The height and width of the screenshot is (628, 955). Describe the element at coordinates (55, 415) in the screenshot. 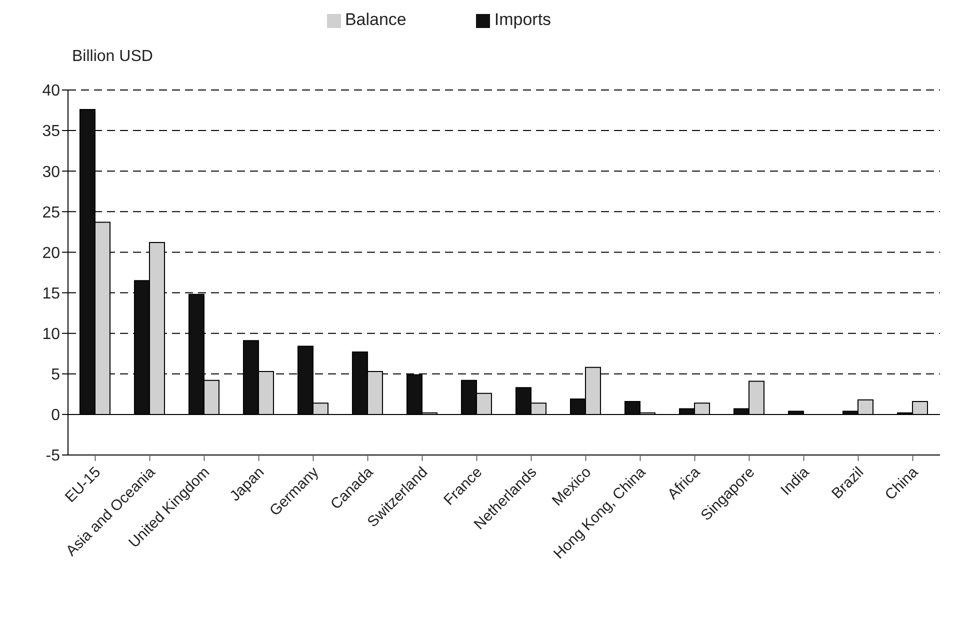

I see `y-tick-label: 0` at that location.